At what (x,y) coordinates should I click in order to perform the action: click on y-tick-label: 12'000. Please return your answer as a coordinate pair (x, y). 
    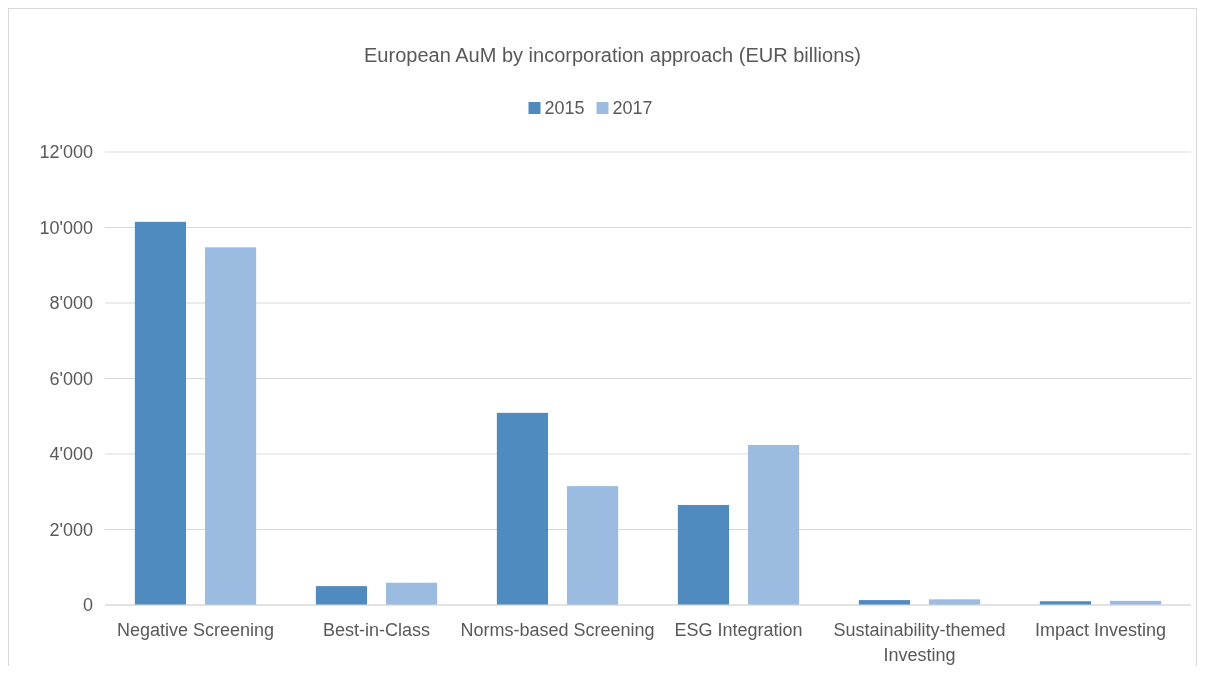
    Looking at the image, I should click on (66, 152).